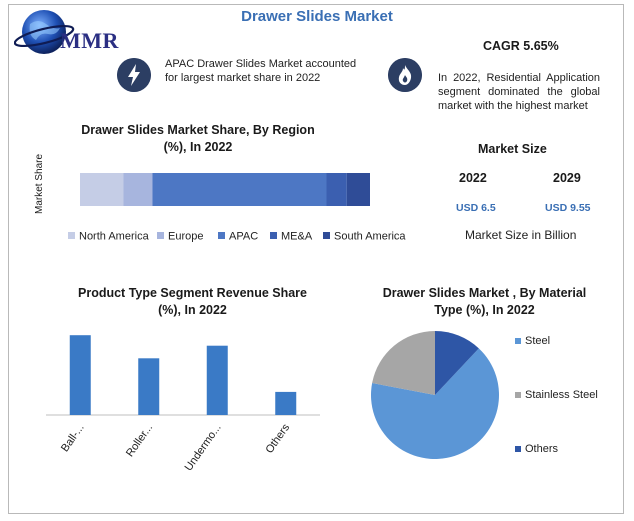  What do you see at coordinates (518, 341) in the screenshot?
I see `pie-legend-swatch-steel` at bounding box center [518, 341].